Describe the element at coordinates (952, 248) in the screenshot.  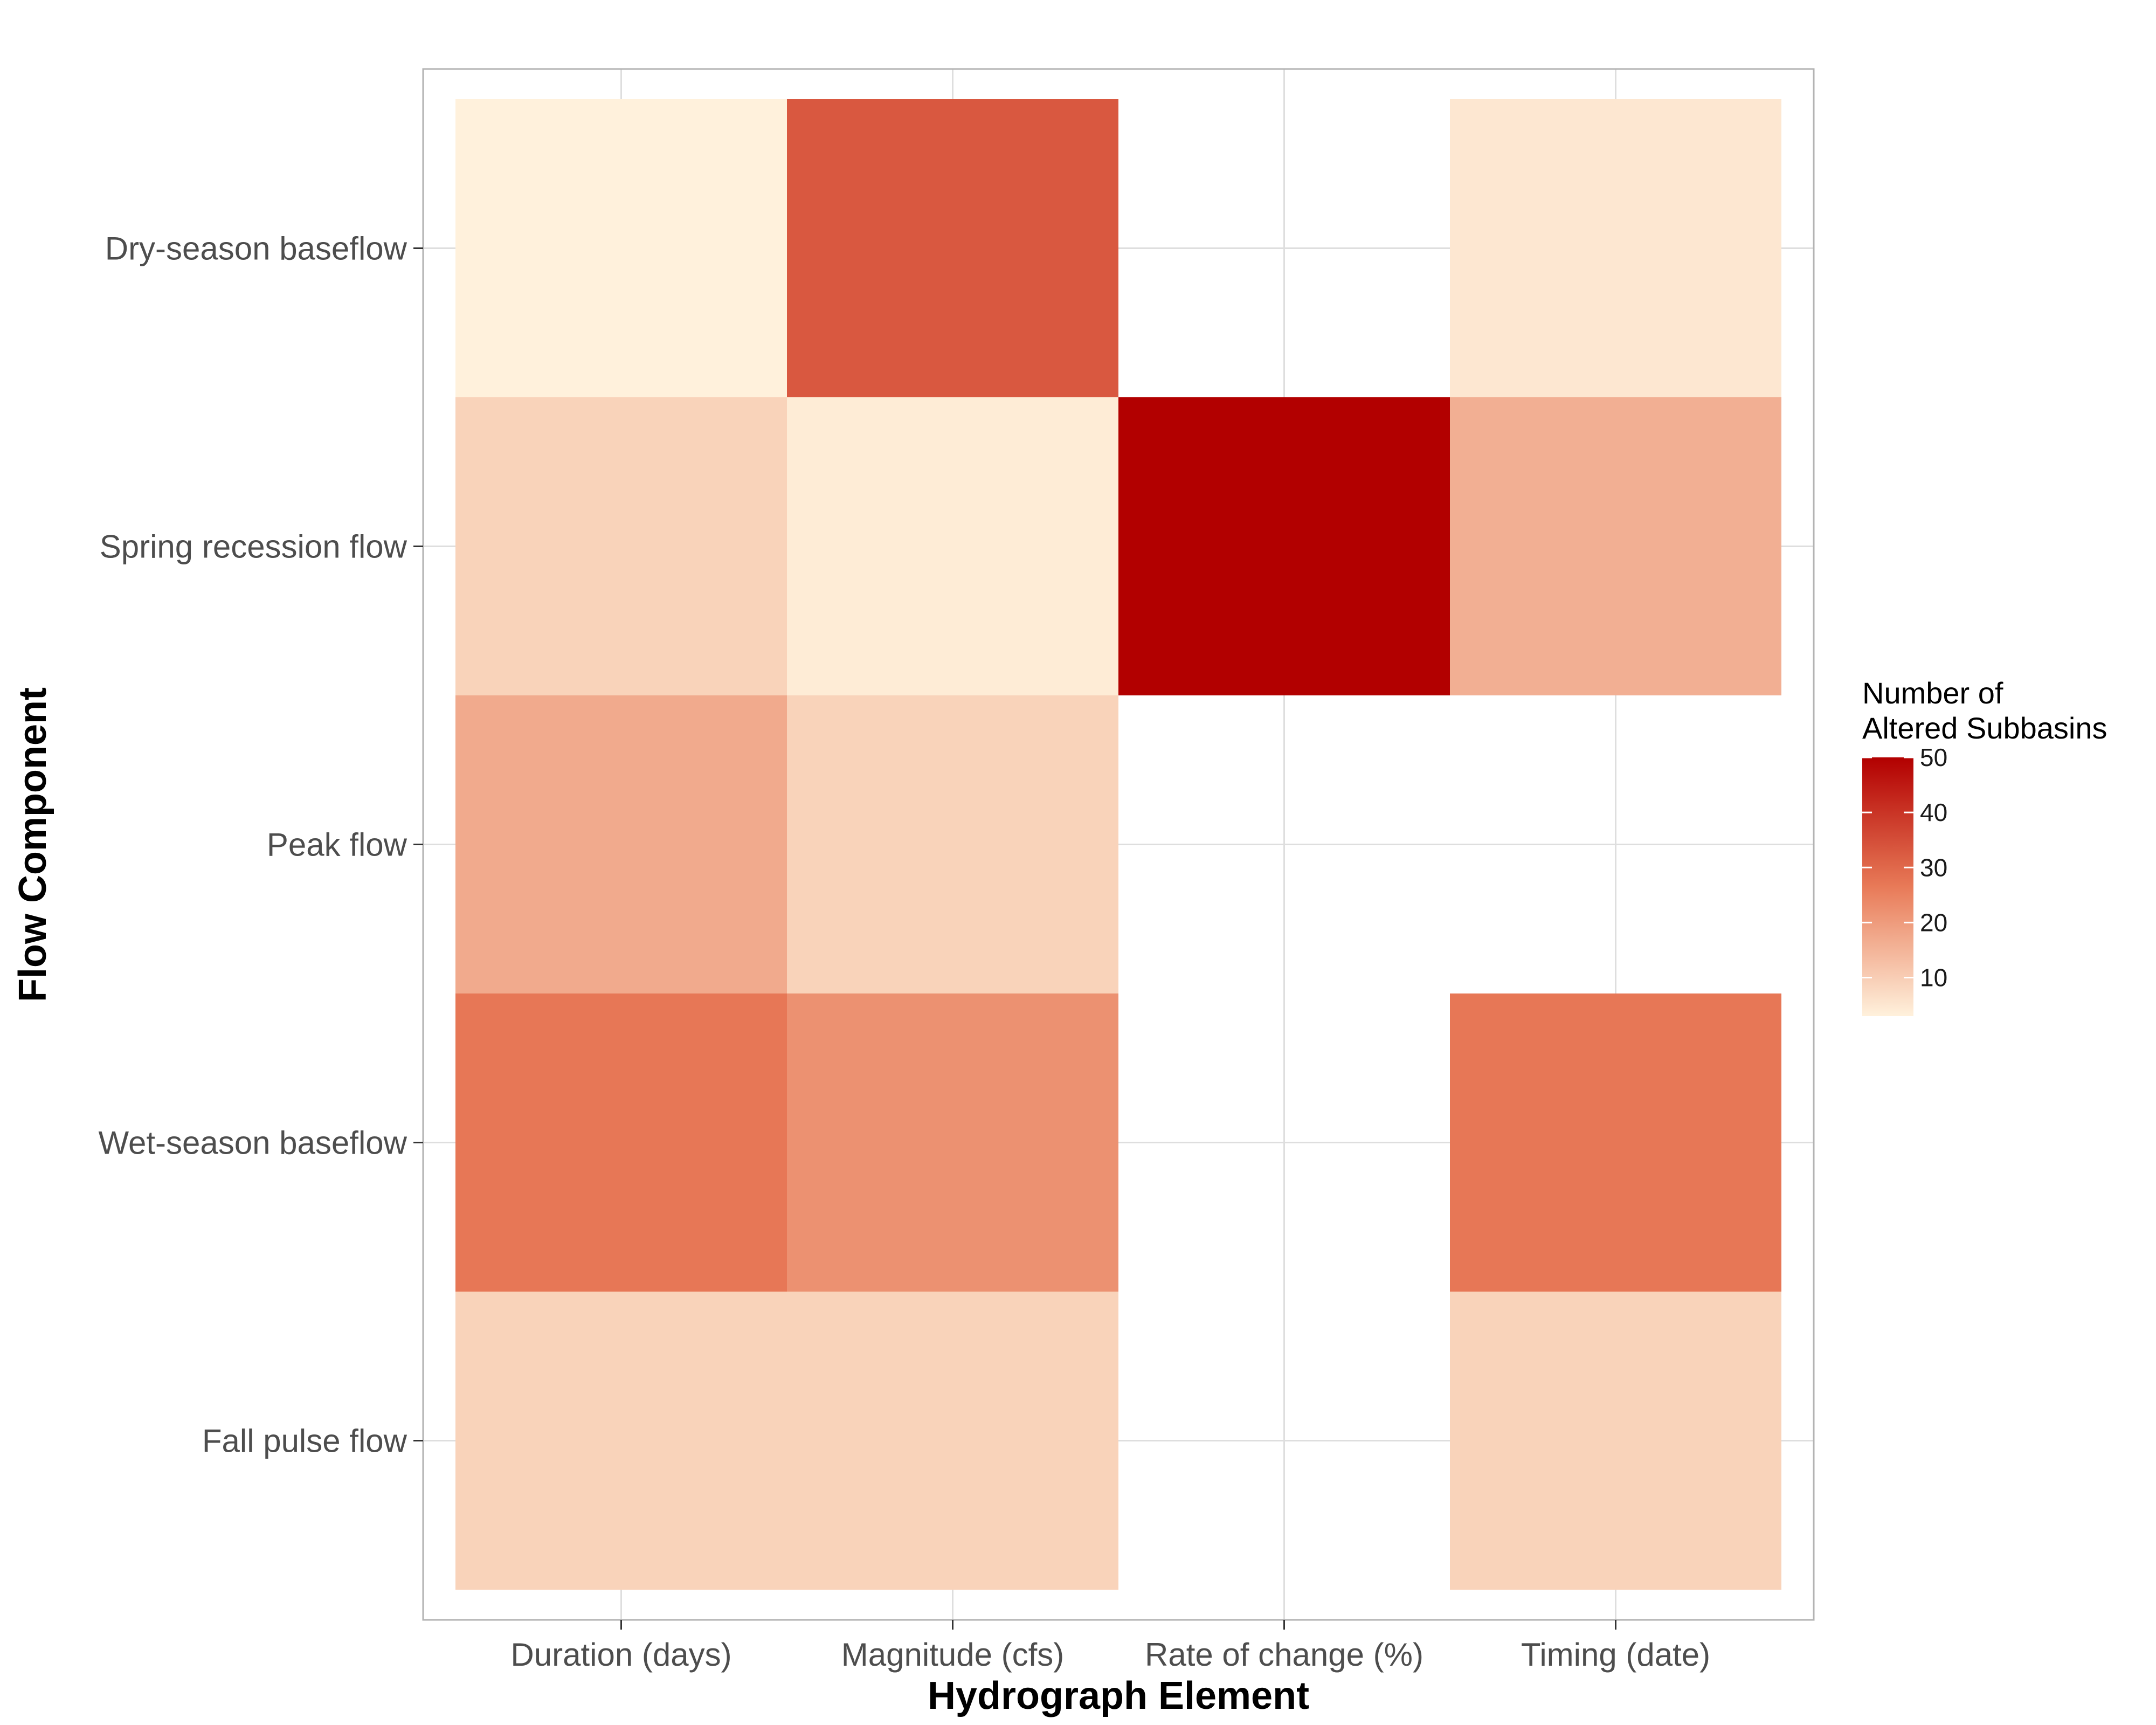
I see `heatmap-cell-dry-season-baseflow-magnitude-cfs` at that location.